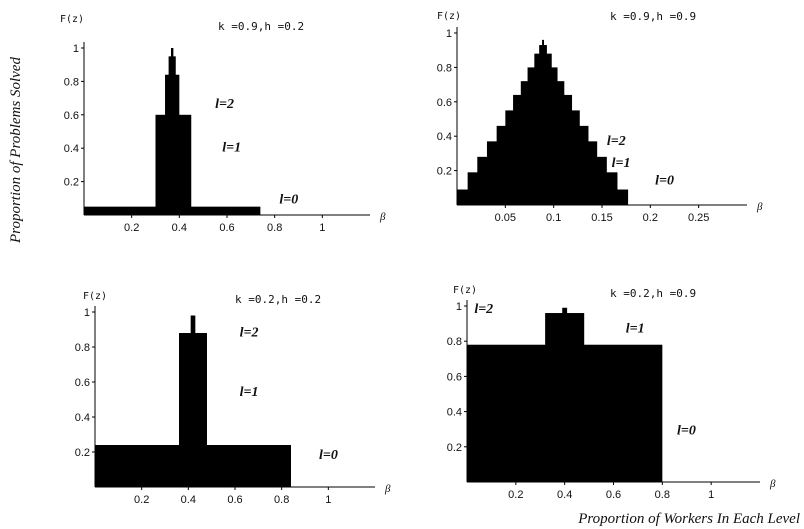 This screenshot has width=804, height=529. Describe the element at coordinates (278, 299) in the screenshot. I see `param-label: k =0.2,h =0.2` at that location.